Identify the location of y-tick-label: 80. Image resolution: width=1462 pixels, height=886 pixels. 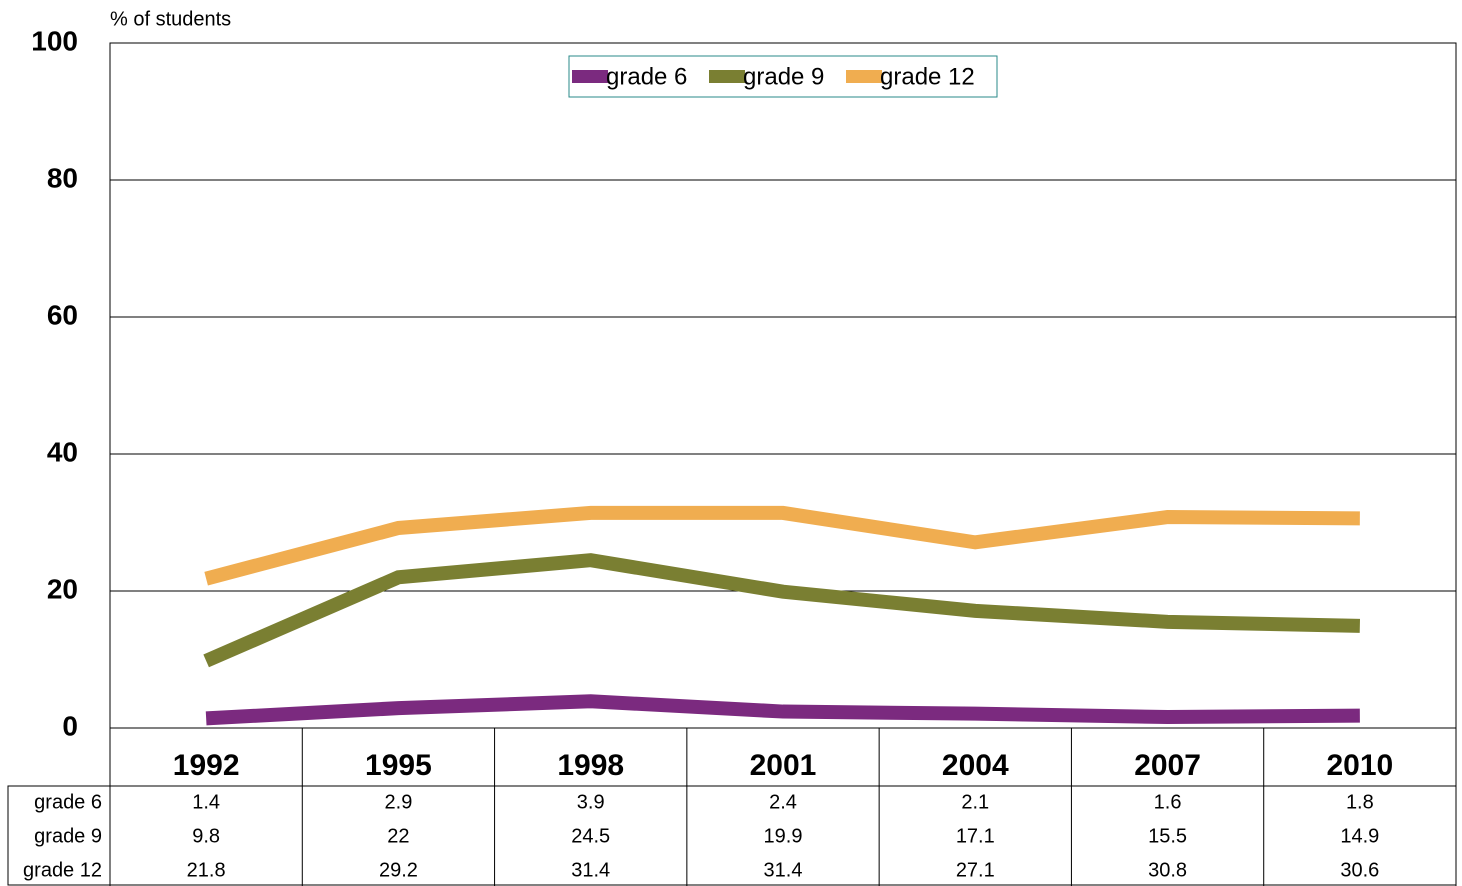
(62, 177).